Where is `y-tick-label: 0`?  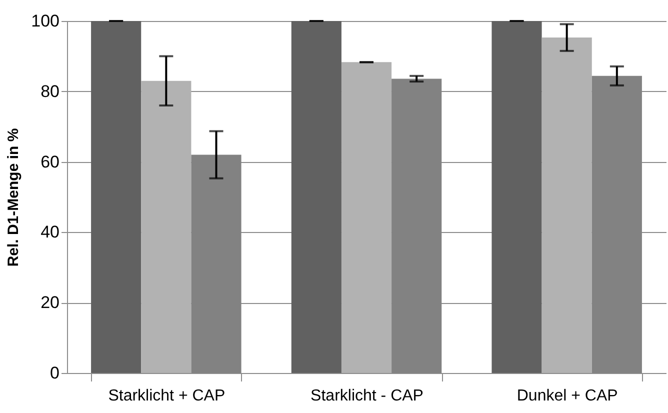 y-tick-label: 0 is located at coordinates (55, 373).